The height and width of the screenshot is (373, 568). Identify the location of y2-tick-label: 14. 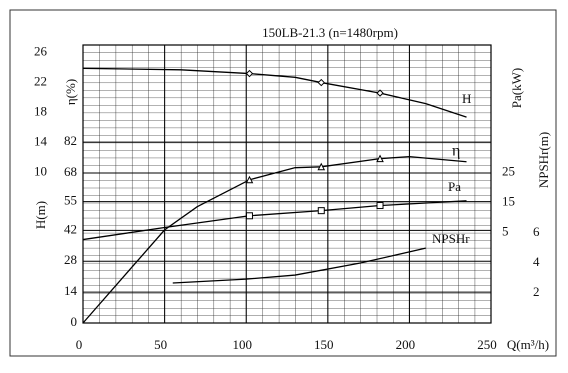
(71, 290).